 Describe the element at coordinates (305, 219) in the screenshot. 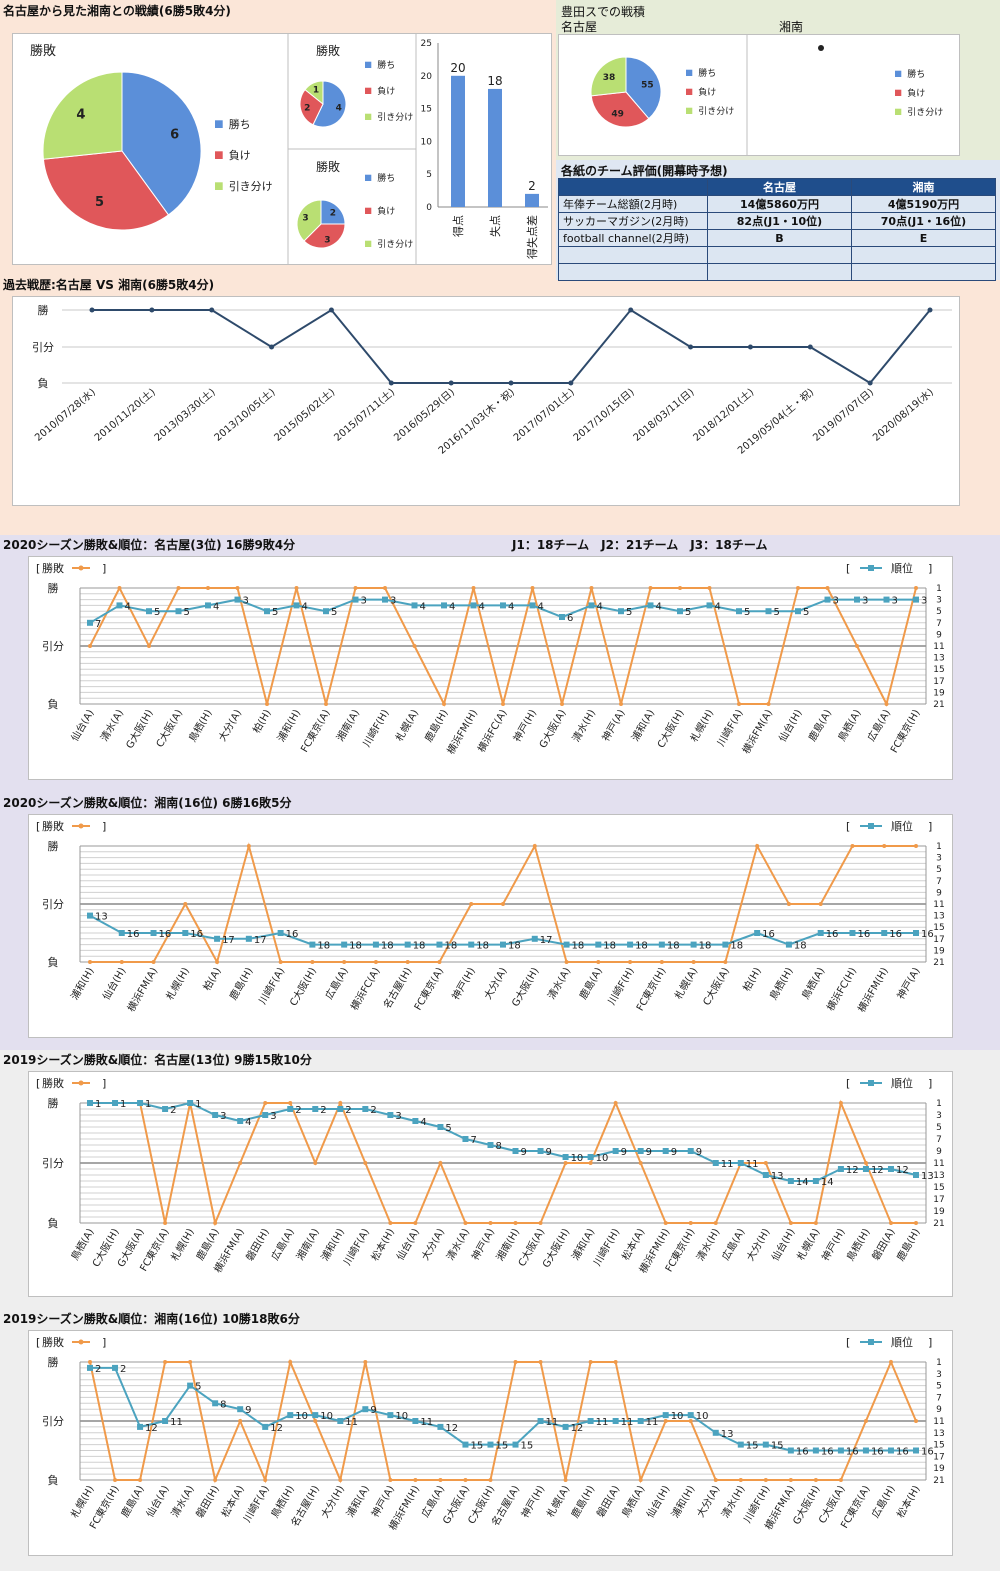

I see `small-pie-2-label: 3` at that location.